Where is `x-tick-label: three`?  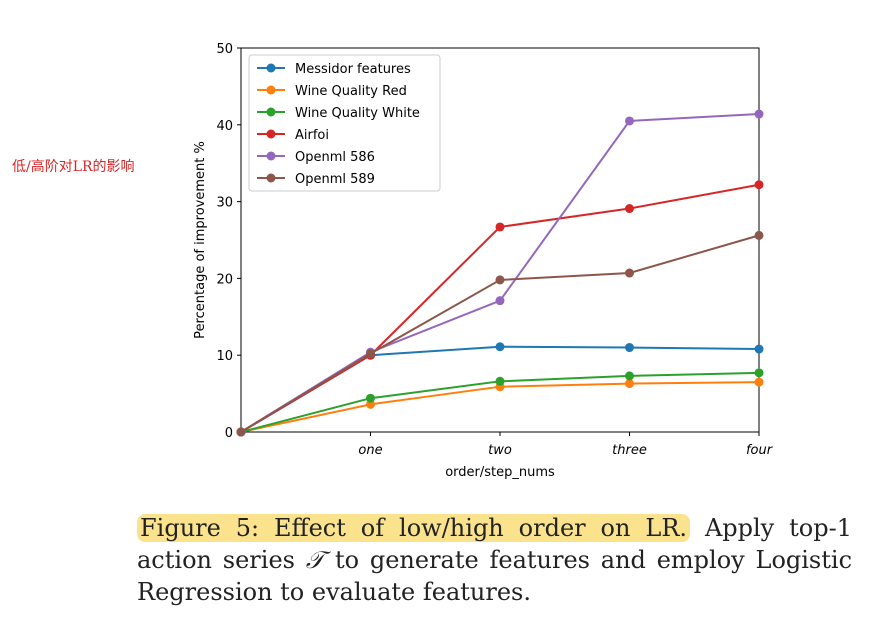 x-tick-label: three is located at coordinates (629, 450).